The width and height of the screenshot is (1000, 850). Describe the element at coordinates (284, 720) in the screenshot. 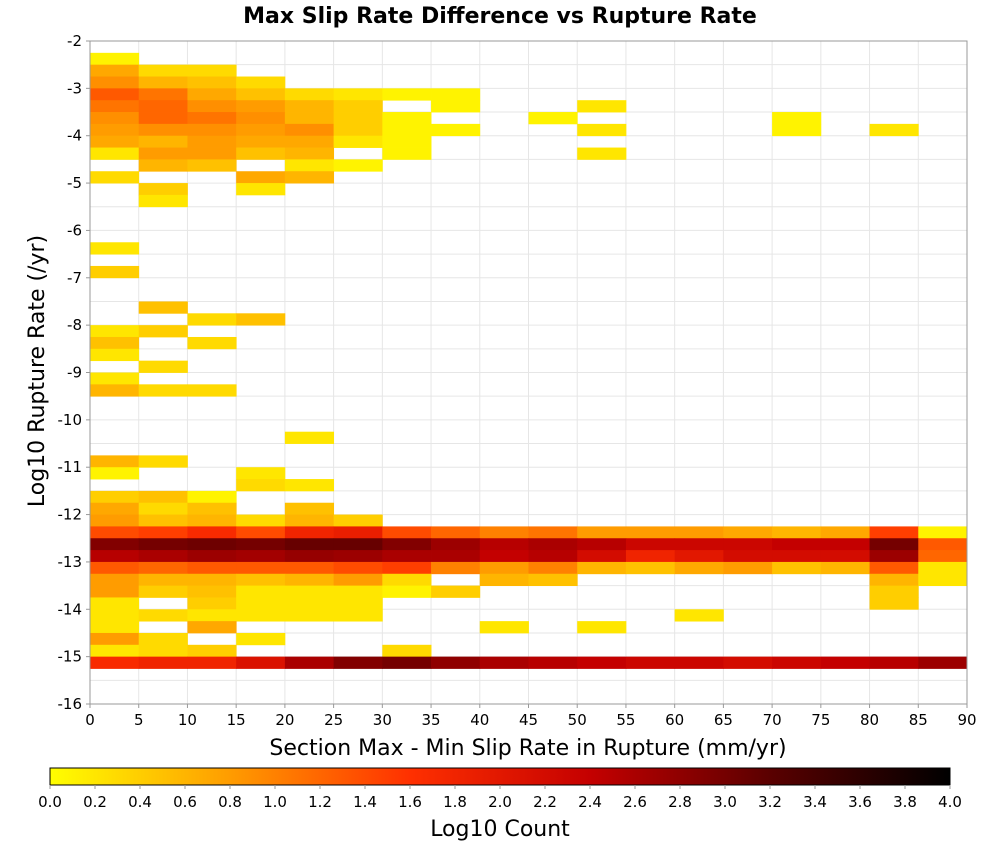

I see `x-tick-label: 20` at that location.